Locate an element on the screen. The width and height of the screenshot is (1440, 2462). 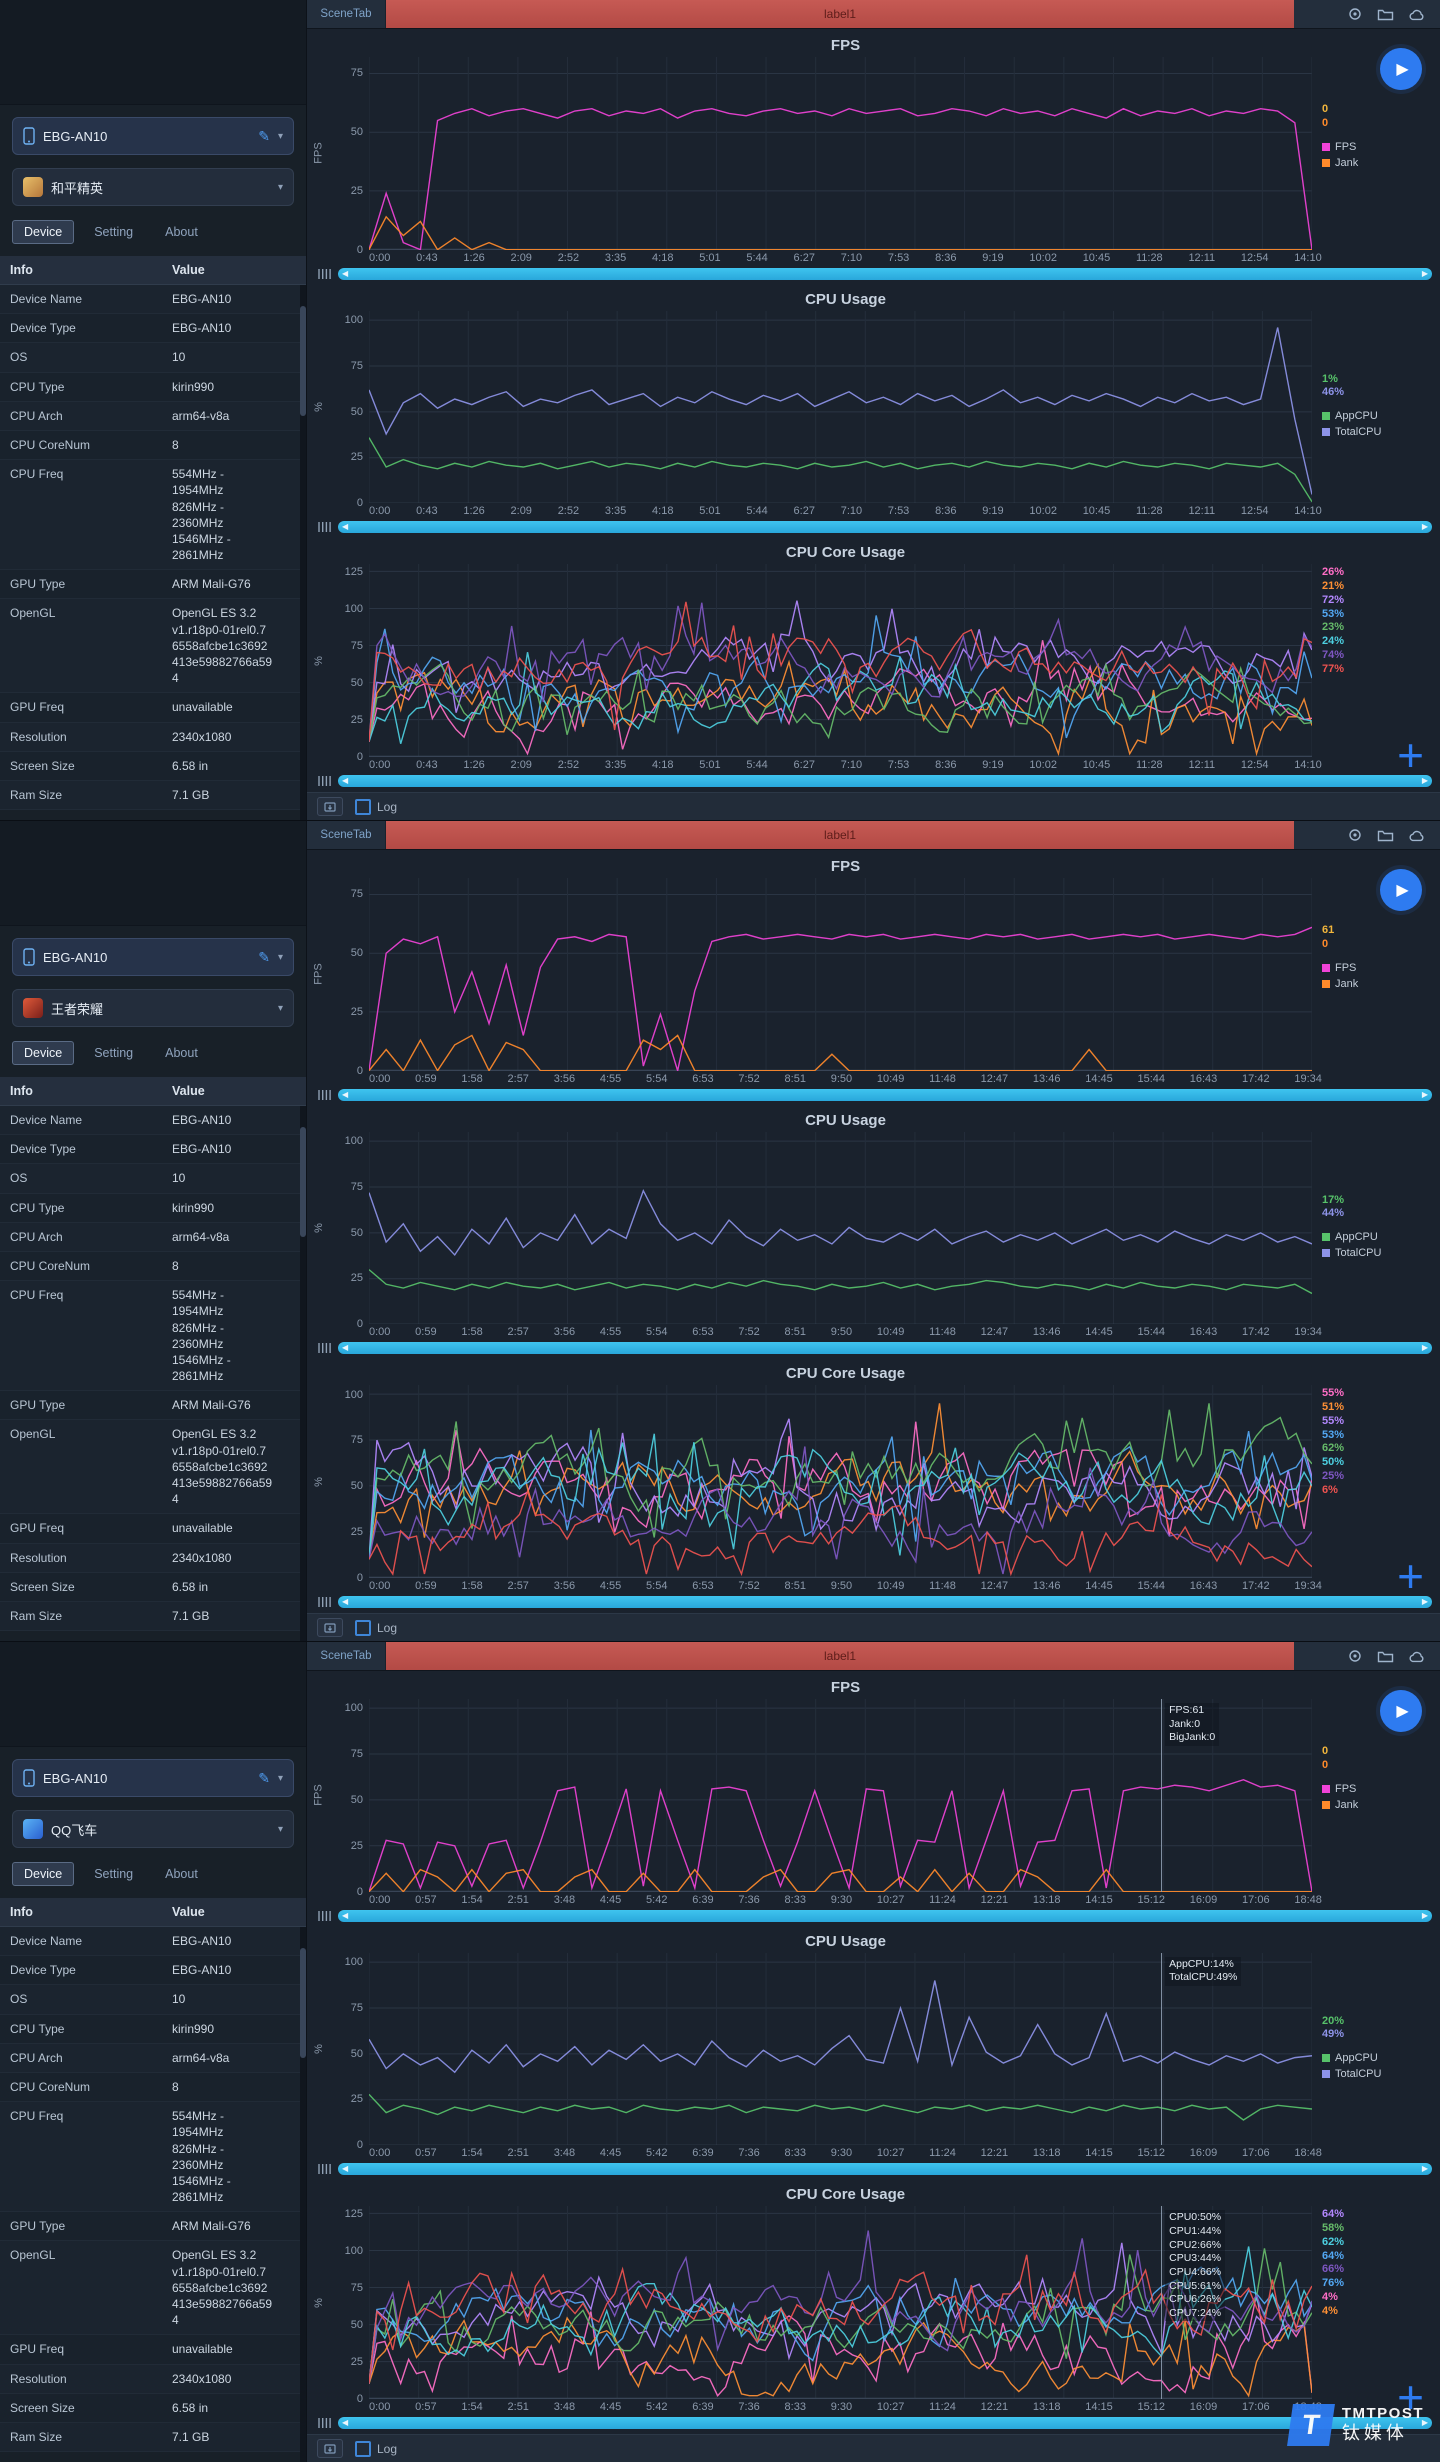
x-tick-label: 6:27 is located at coordinates (804, 257).